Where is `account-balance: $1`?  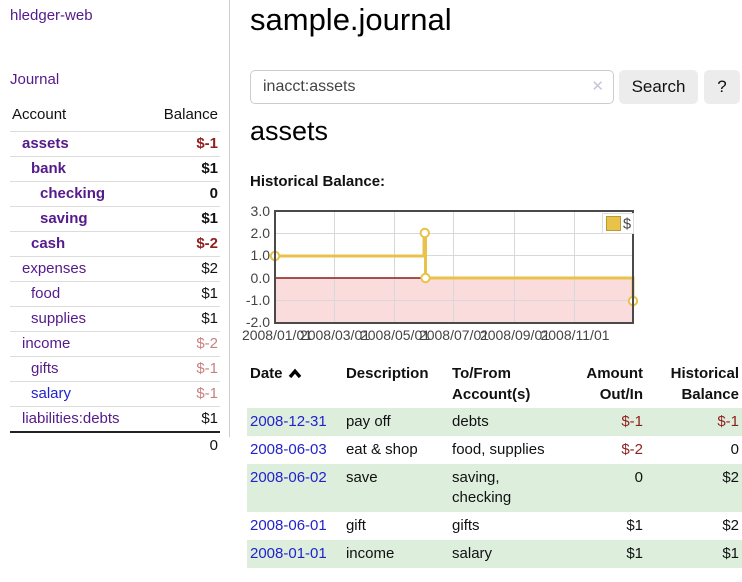 account-balance: $1 is located at coordinates (209, 218).